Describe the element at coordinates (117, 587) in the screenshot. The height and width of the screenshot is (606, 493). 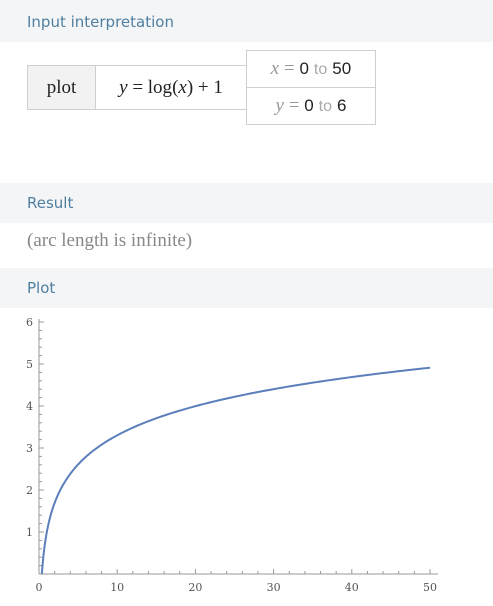
I see `x-tick-label: 10` at that location.